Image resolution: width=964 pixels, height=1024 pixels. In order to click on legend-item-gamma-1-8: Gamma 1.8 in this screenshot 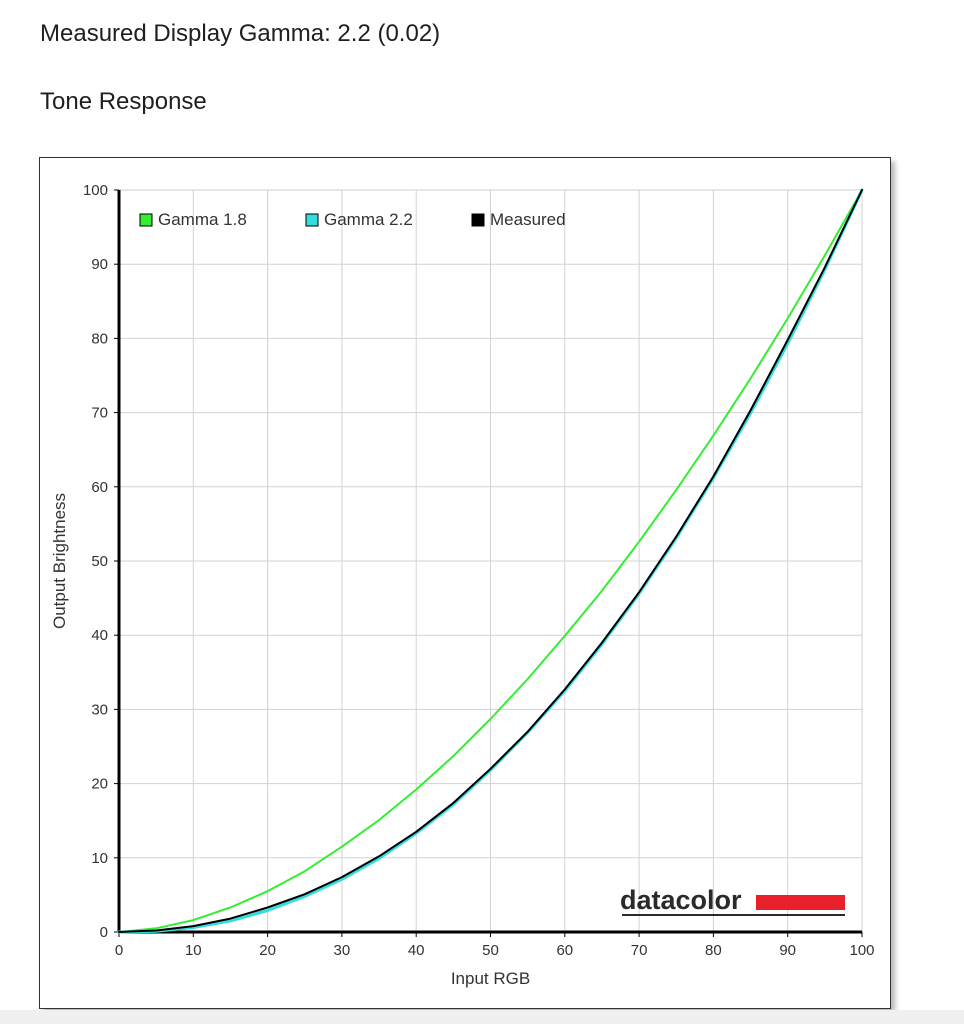, I will do `click(193, 219)`.